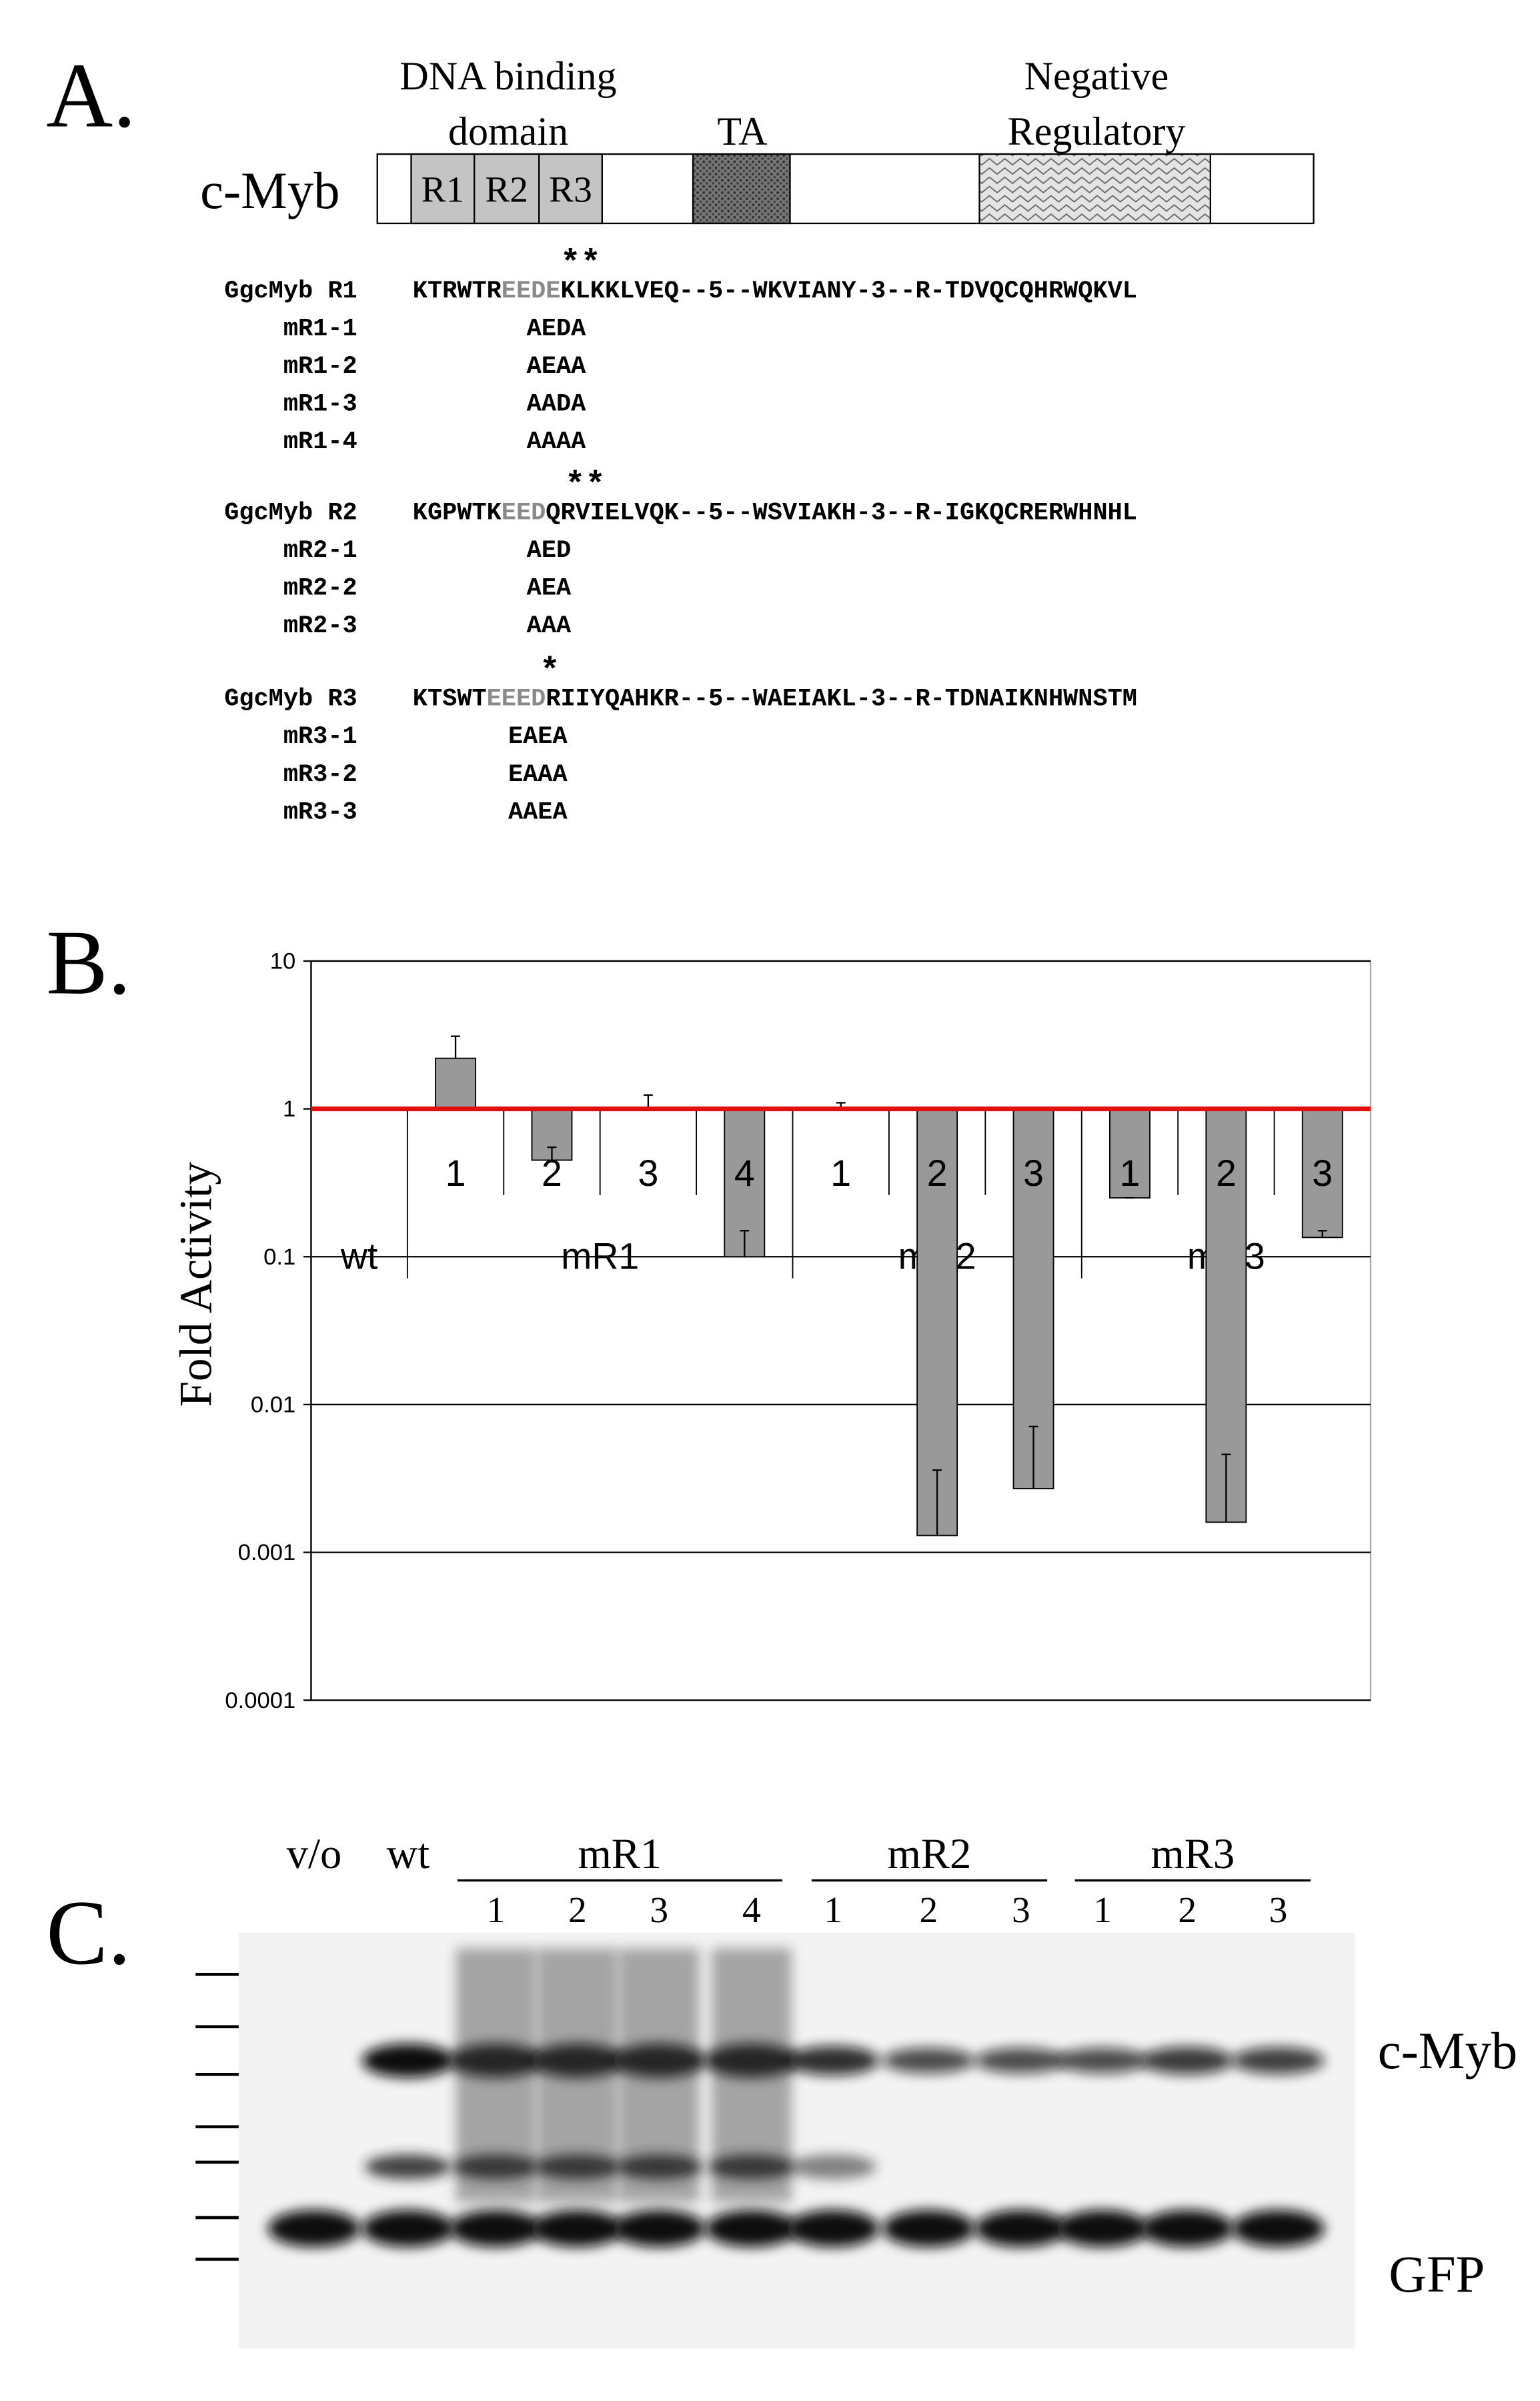 The height and width of the screenshot is (2401, 1540). I want to click on group-label: wt, so click(359, 1256).